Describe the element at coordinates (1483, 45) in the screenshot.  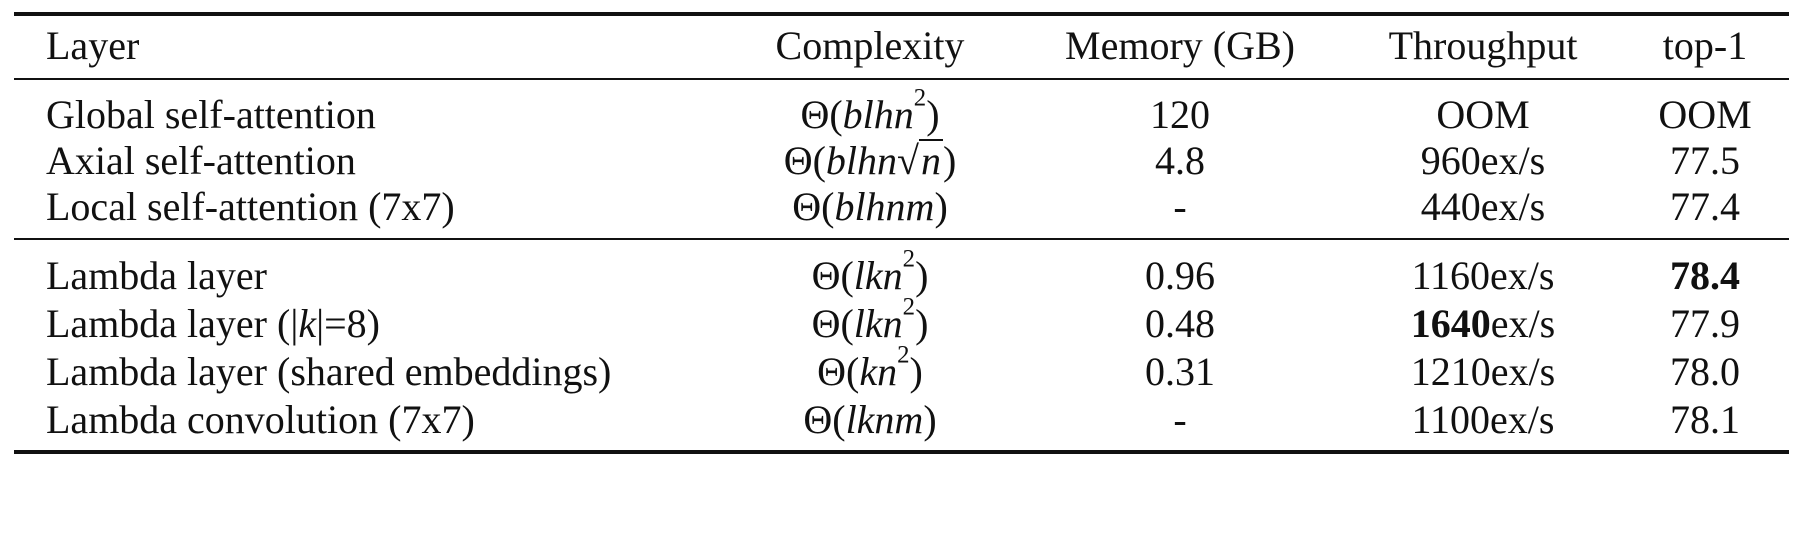
I see `header-throughput: Throughput` at that location.